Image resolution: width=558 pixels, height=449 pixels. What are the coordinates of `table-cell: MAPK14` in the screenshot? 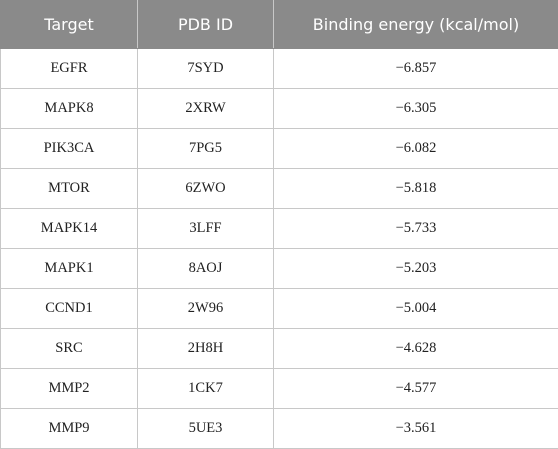 It's located at (69, 229).